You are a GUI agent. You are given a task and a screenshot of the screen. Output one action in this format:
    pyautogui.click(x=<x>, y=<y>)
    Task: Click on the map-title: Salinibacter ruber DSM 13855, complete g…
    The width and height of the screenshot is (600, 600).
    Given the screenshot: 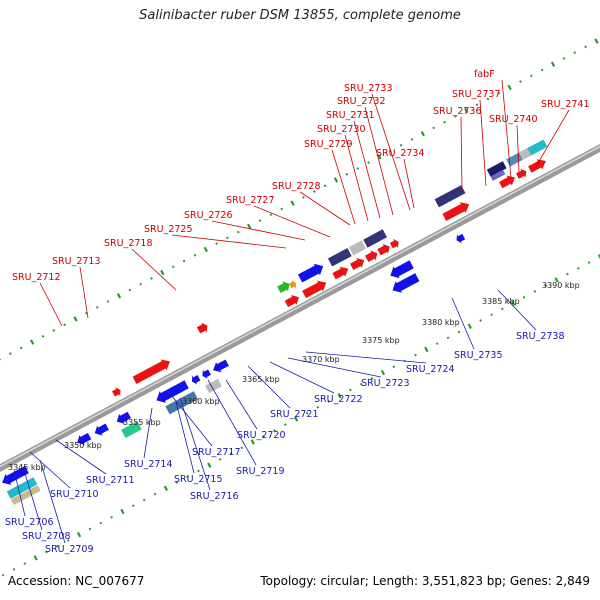 What is the action you would take?
    pyautogui.click(x=300, y=15)
    